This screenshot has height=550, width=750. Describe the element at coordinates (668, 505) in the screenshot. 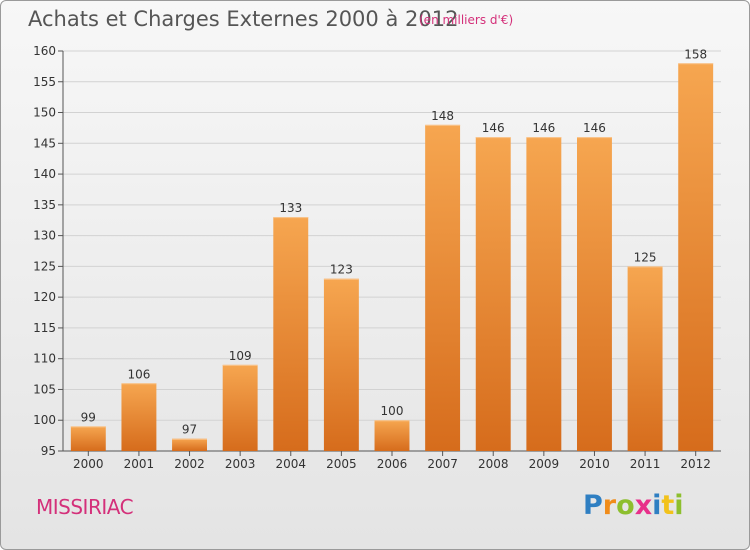

I see `logo-letter: t` at that location.